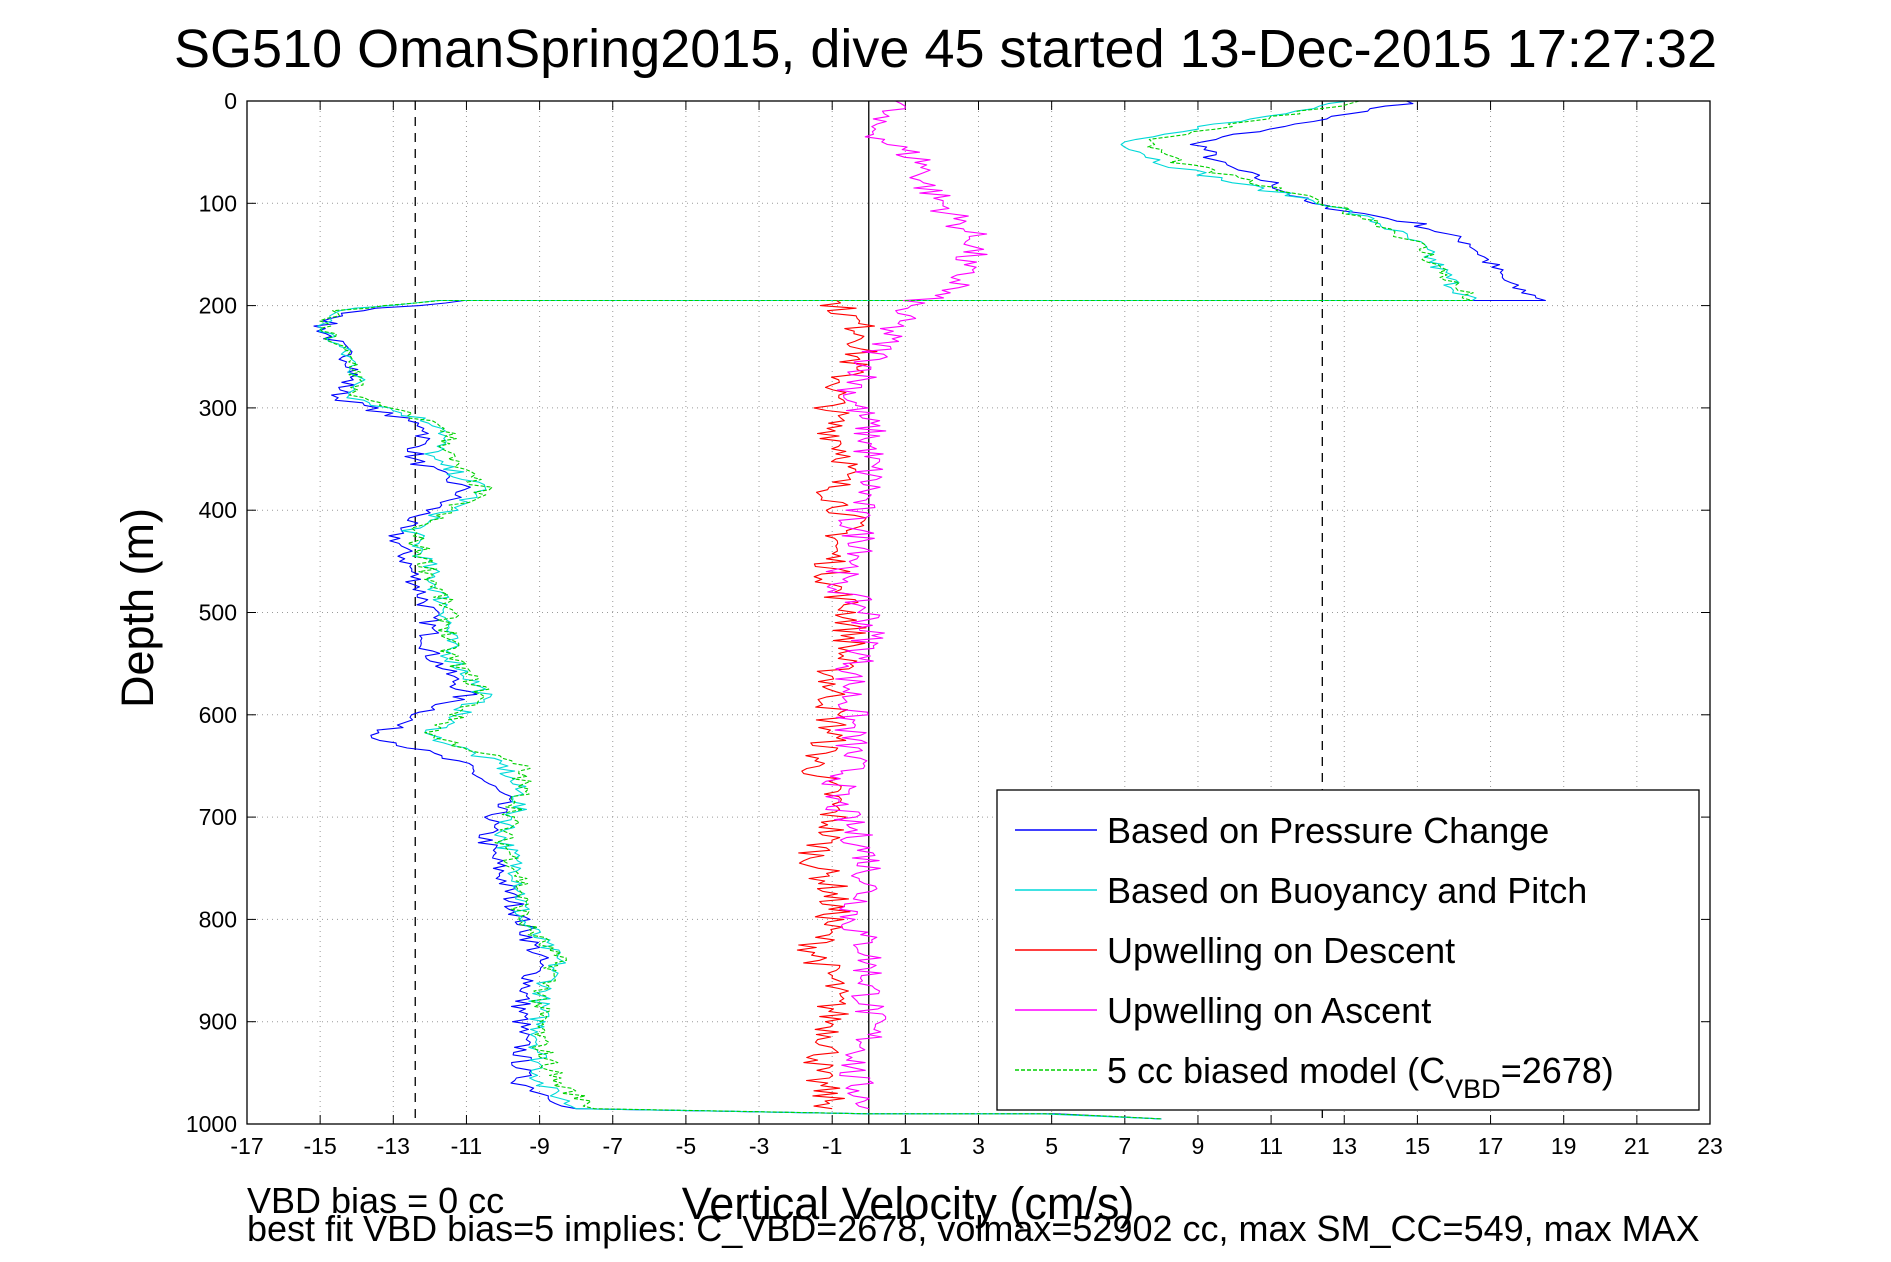  I want to click on y-tick-label: 700, so click(218, 817).